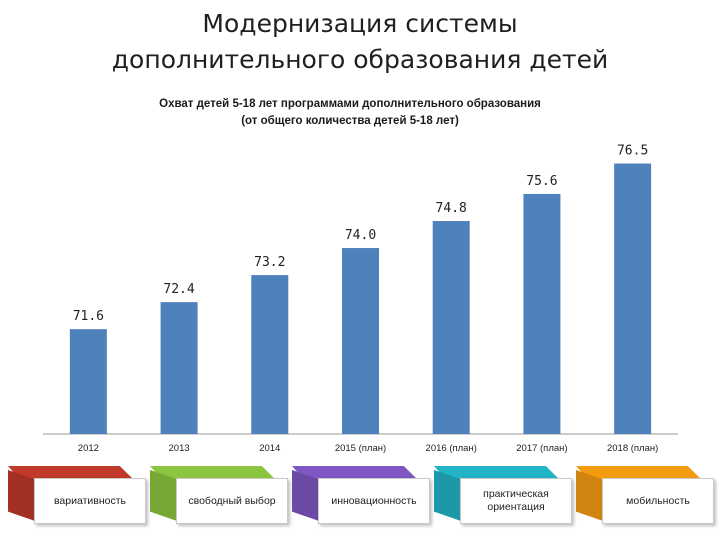 The height and width of the screenshot is (540, 720). What do you see at coordinates (350, 121) in the screenshot?
I see `chart-title-line-2: (от общего количества детей 5-18 лет)` at bounding box center [350, 121].